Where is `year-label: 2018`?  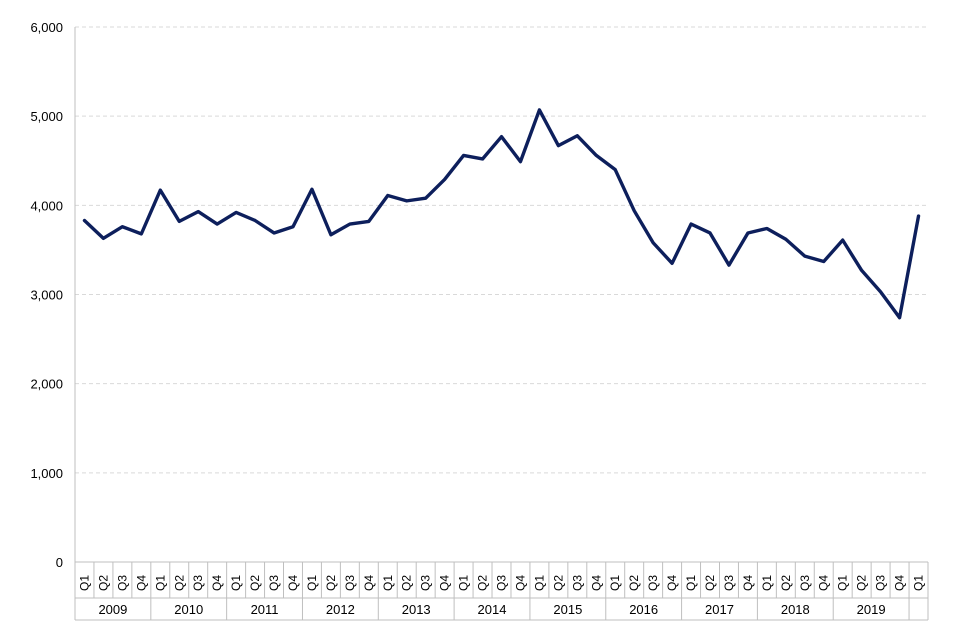
year-label: 2018 is located at coordinates (795, 609).